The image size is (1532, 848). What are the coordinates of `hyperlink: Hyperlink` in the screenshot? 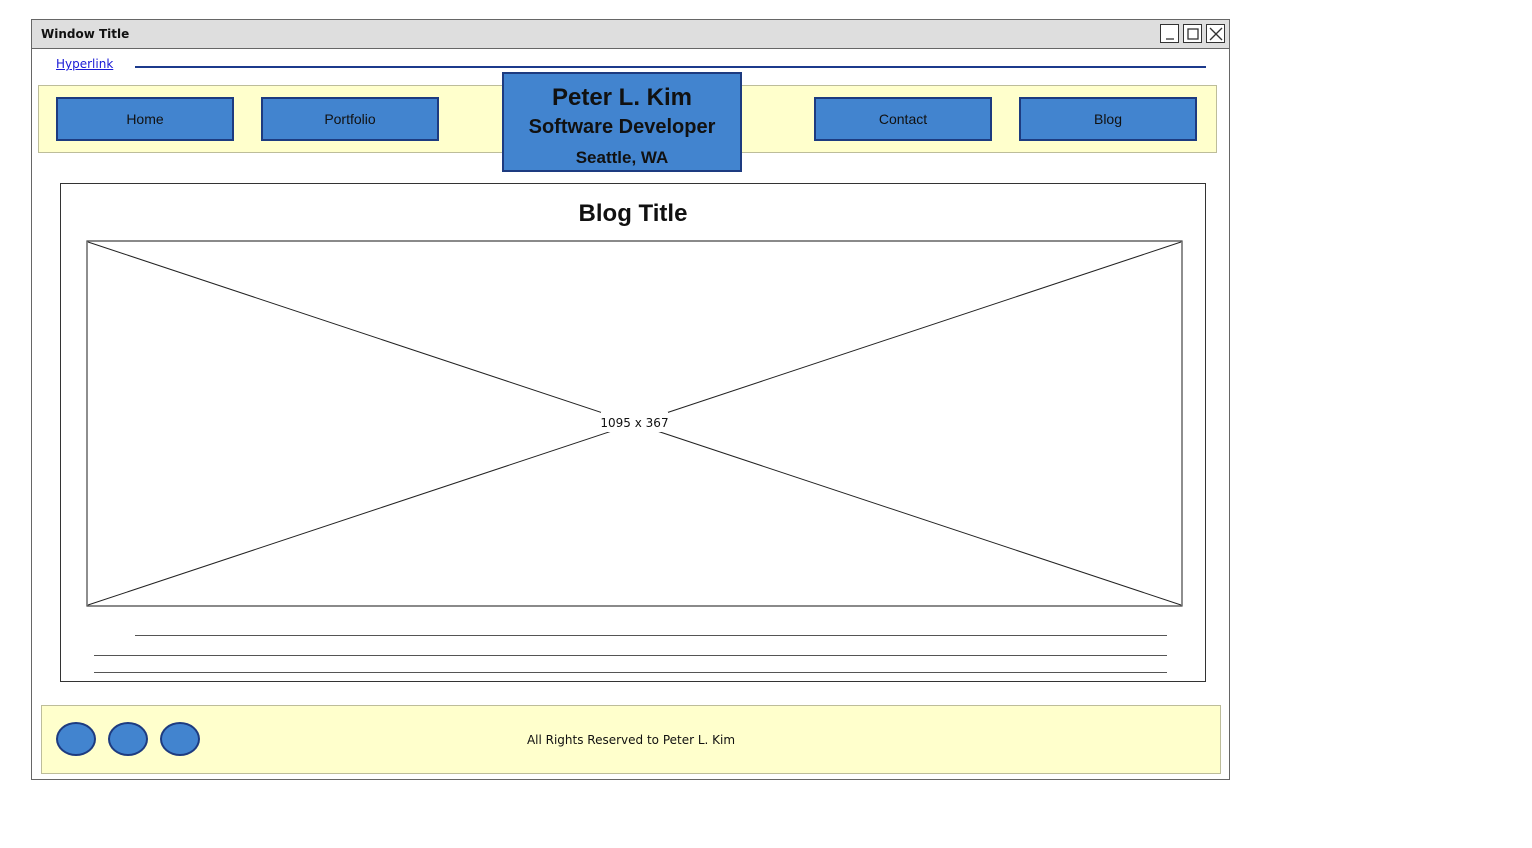 It's located at (84, 64).